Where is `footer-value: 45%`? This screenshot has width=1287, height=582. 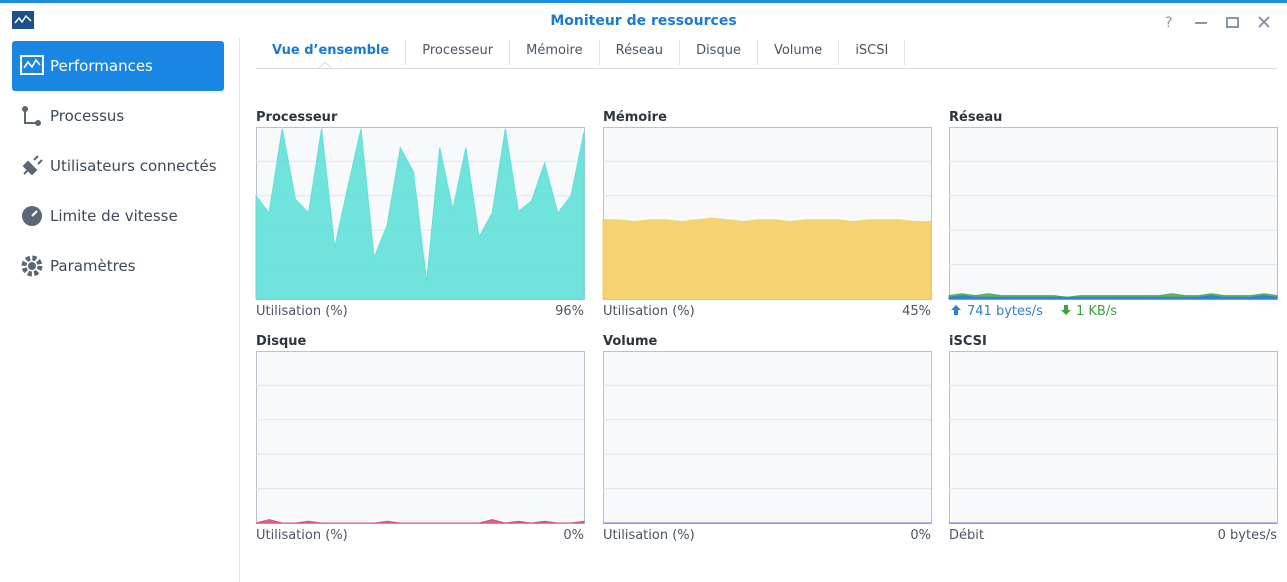 footer-value: 45% is located at coordinates (916, 311).